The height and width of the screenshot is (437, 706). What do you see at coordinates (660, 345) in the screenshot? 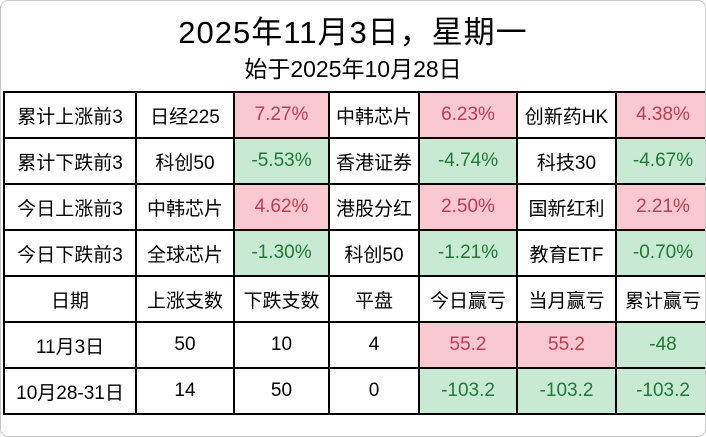
I see `table-cell: -48` at bounding box center [660, 345].